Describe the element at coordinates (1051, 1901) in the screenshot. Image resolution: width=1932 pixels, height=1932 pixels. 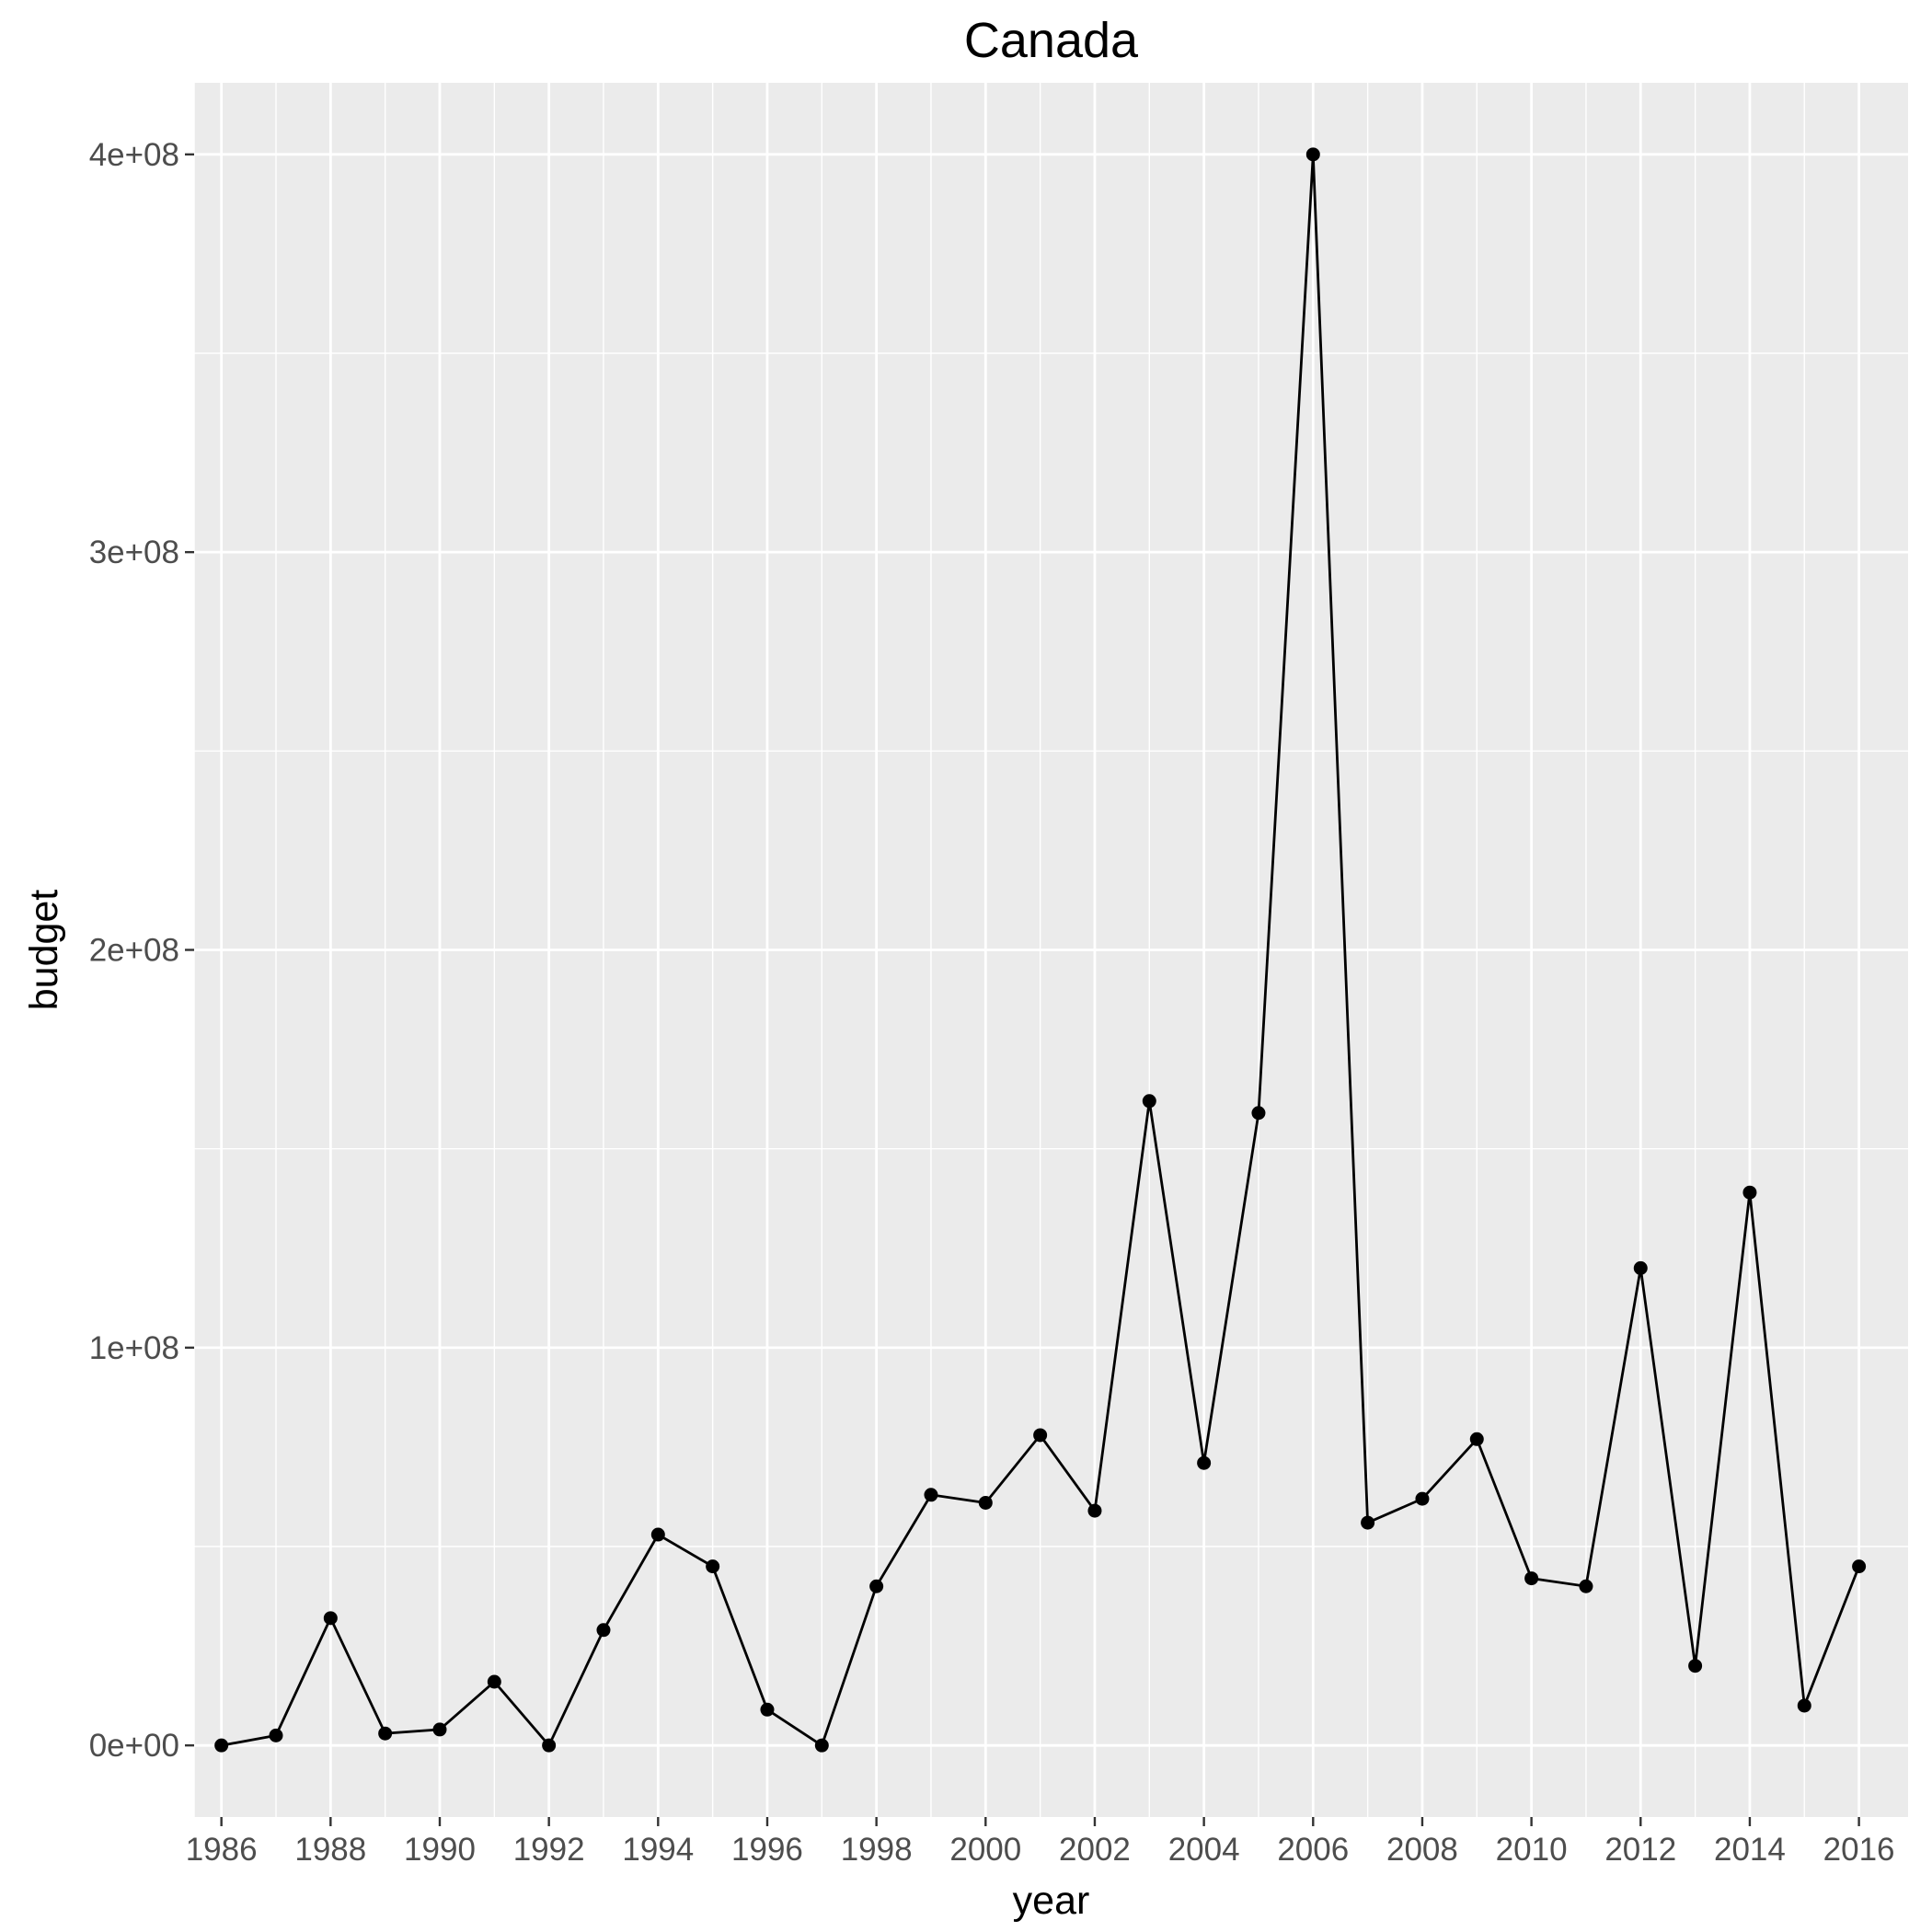
I see `x-axis-title: year` at that location.